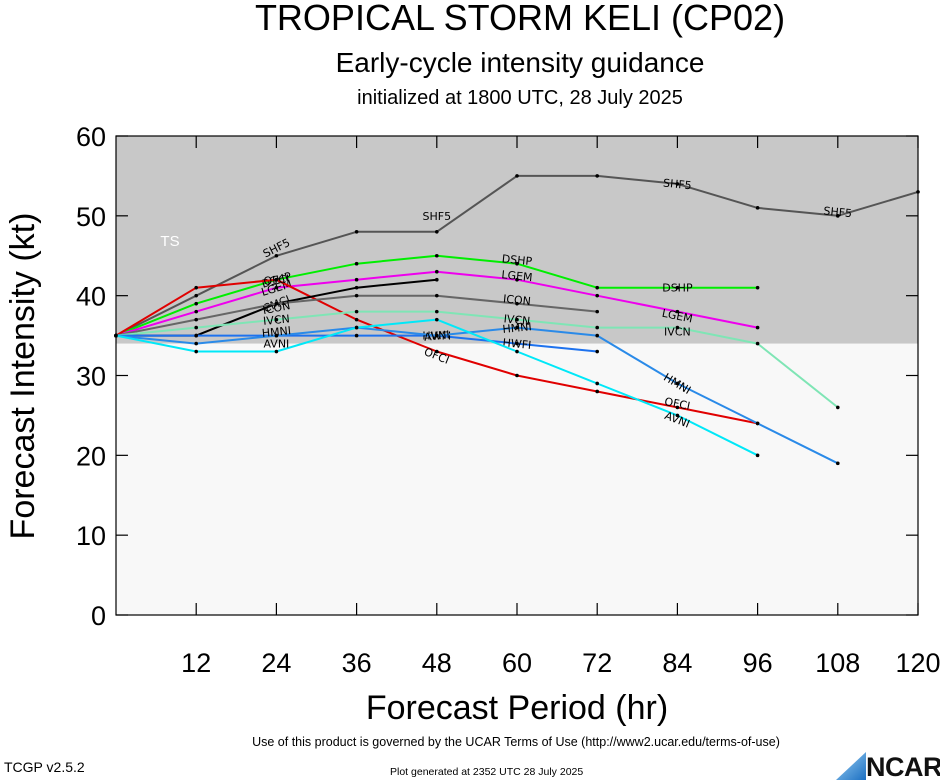 The height and width of the screenshot is (783, 940). I want to click on x-tick-label: 60, so click(517, 663).